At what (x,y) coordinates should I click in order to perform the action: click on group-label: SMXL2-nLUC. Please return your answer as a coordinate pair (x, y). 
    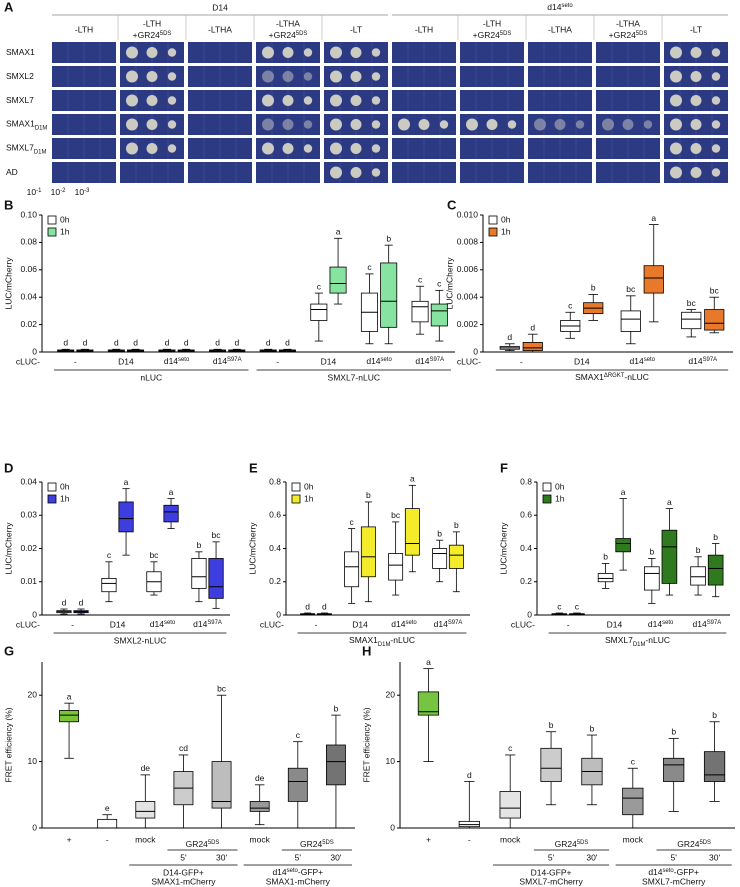
    Looking at the image, I should click on (140, 640).